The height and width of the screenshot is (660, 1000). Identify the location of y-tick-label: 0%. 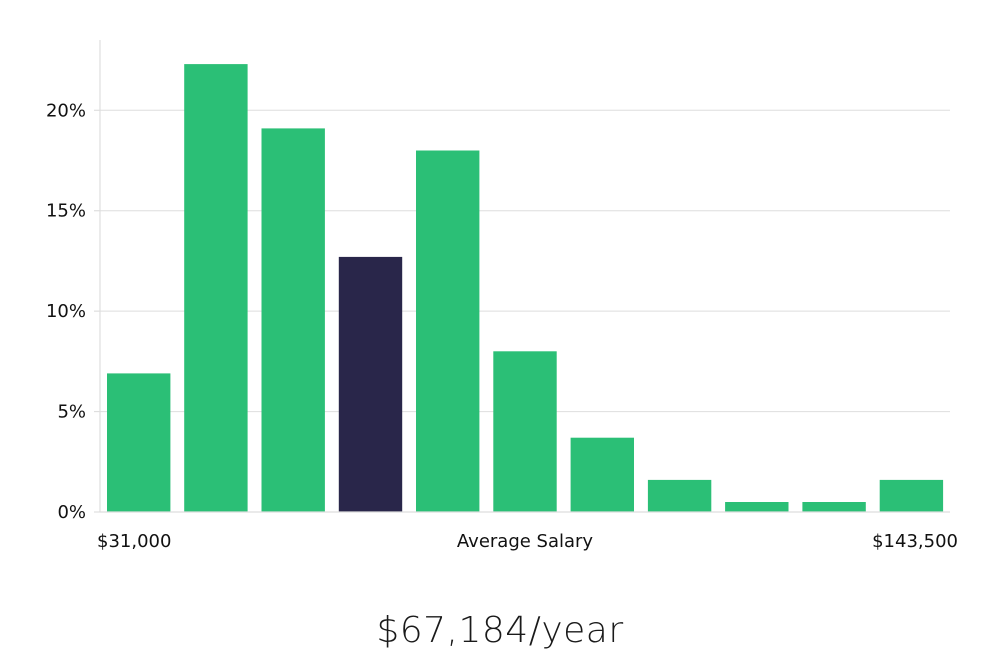
(71, 512).